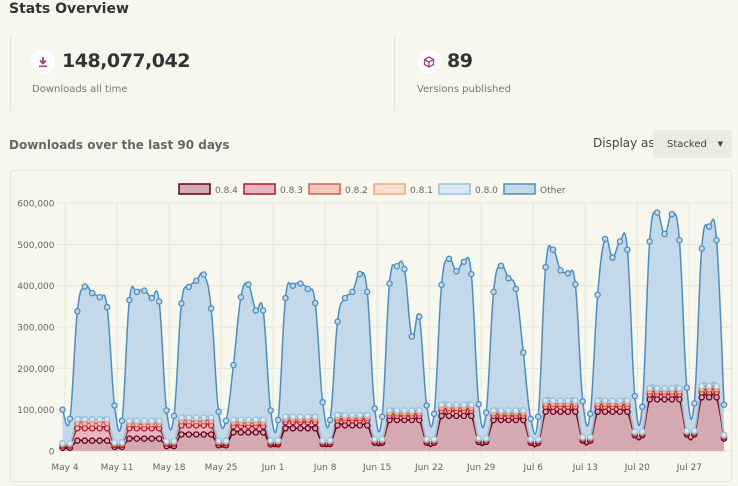 This screenshot has height=486, width=738. I want to click on legend-item-0-8-2: 0.8.2, so click(338, 189).